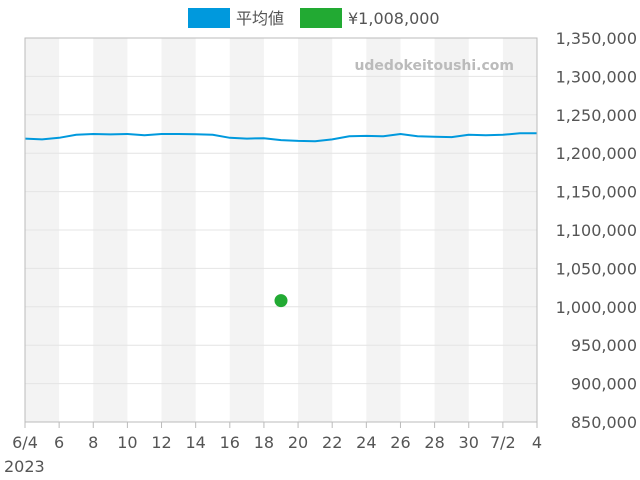  I want to click on x-tick-label: 18, so click(264, 442).